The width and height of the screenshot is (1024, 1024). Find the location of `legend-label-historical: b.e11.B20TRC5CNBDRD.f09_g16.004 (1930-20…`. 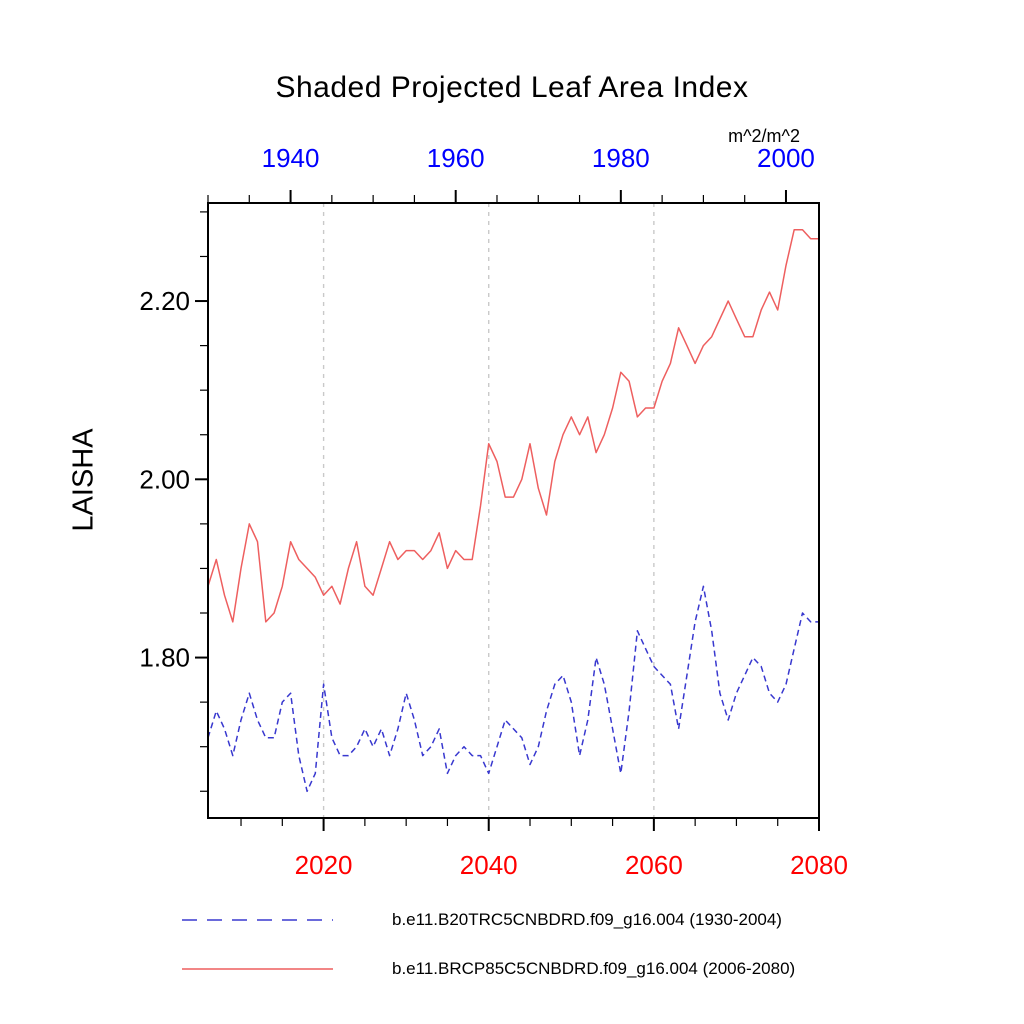

legend-label-historical: b.e11.B20TRC5CNBDRD.f09_g16.004 (1930-20… is located at coordinates (587, 919).